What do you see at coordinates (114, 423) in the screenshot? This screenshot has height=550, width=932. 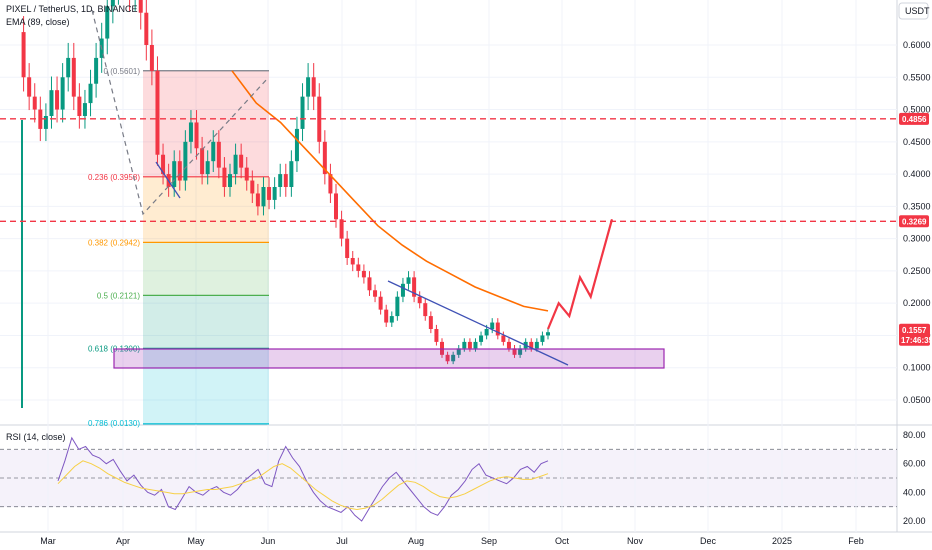 I see `fib-level-label: 0.786 (0.0130)` at bounding box center [114, 423].